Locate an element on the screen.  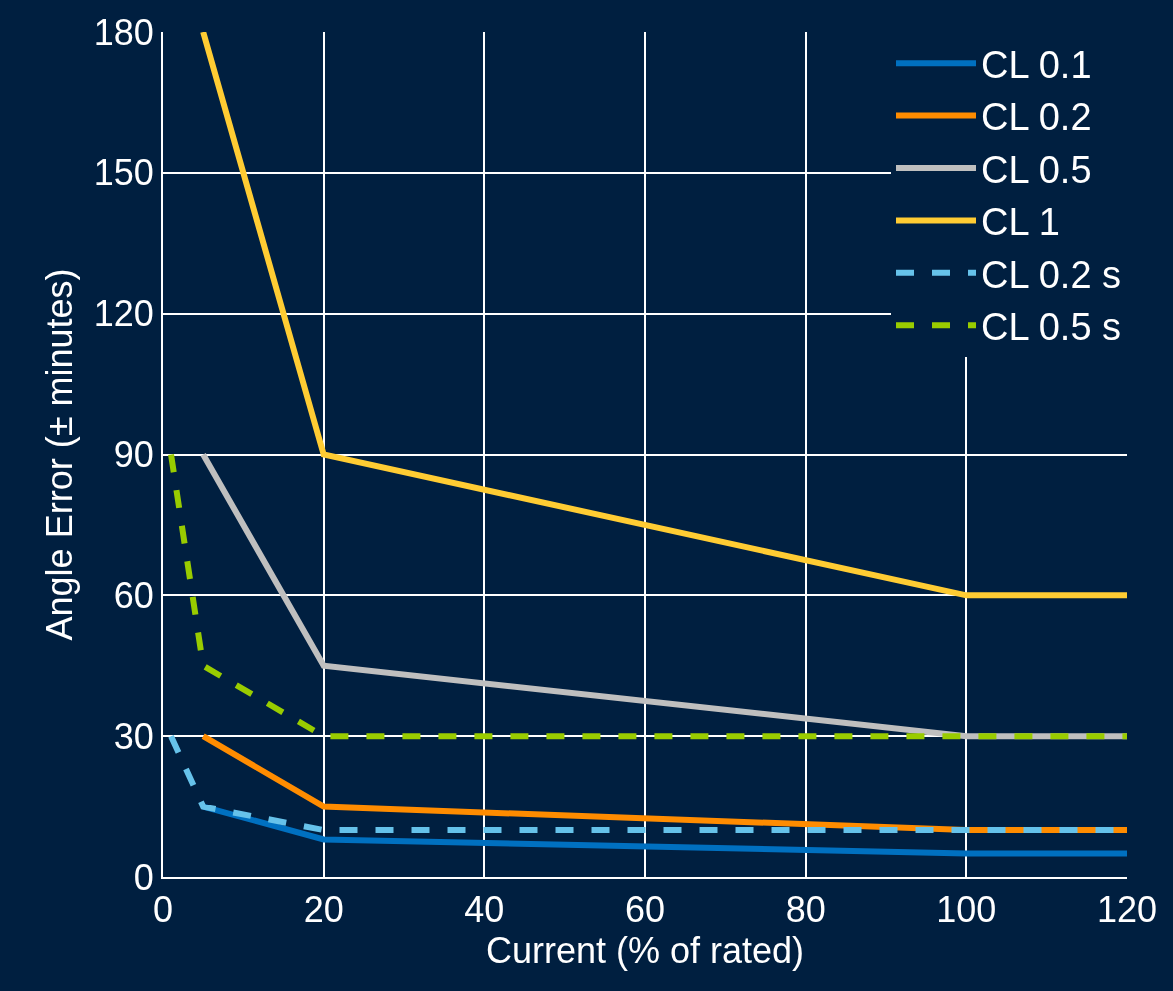
x-tick-label: 60 is located at coordinates (645, 910).